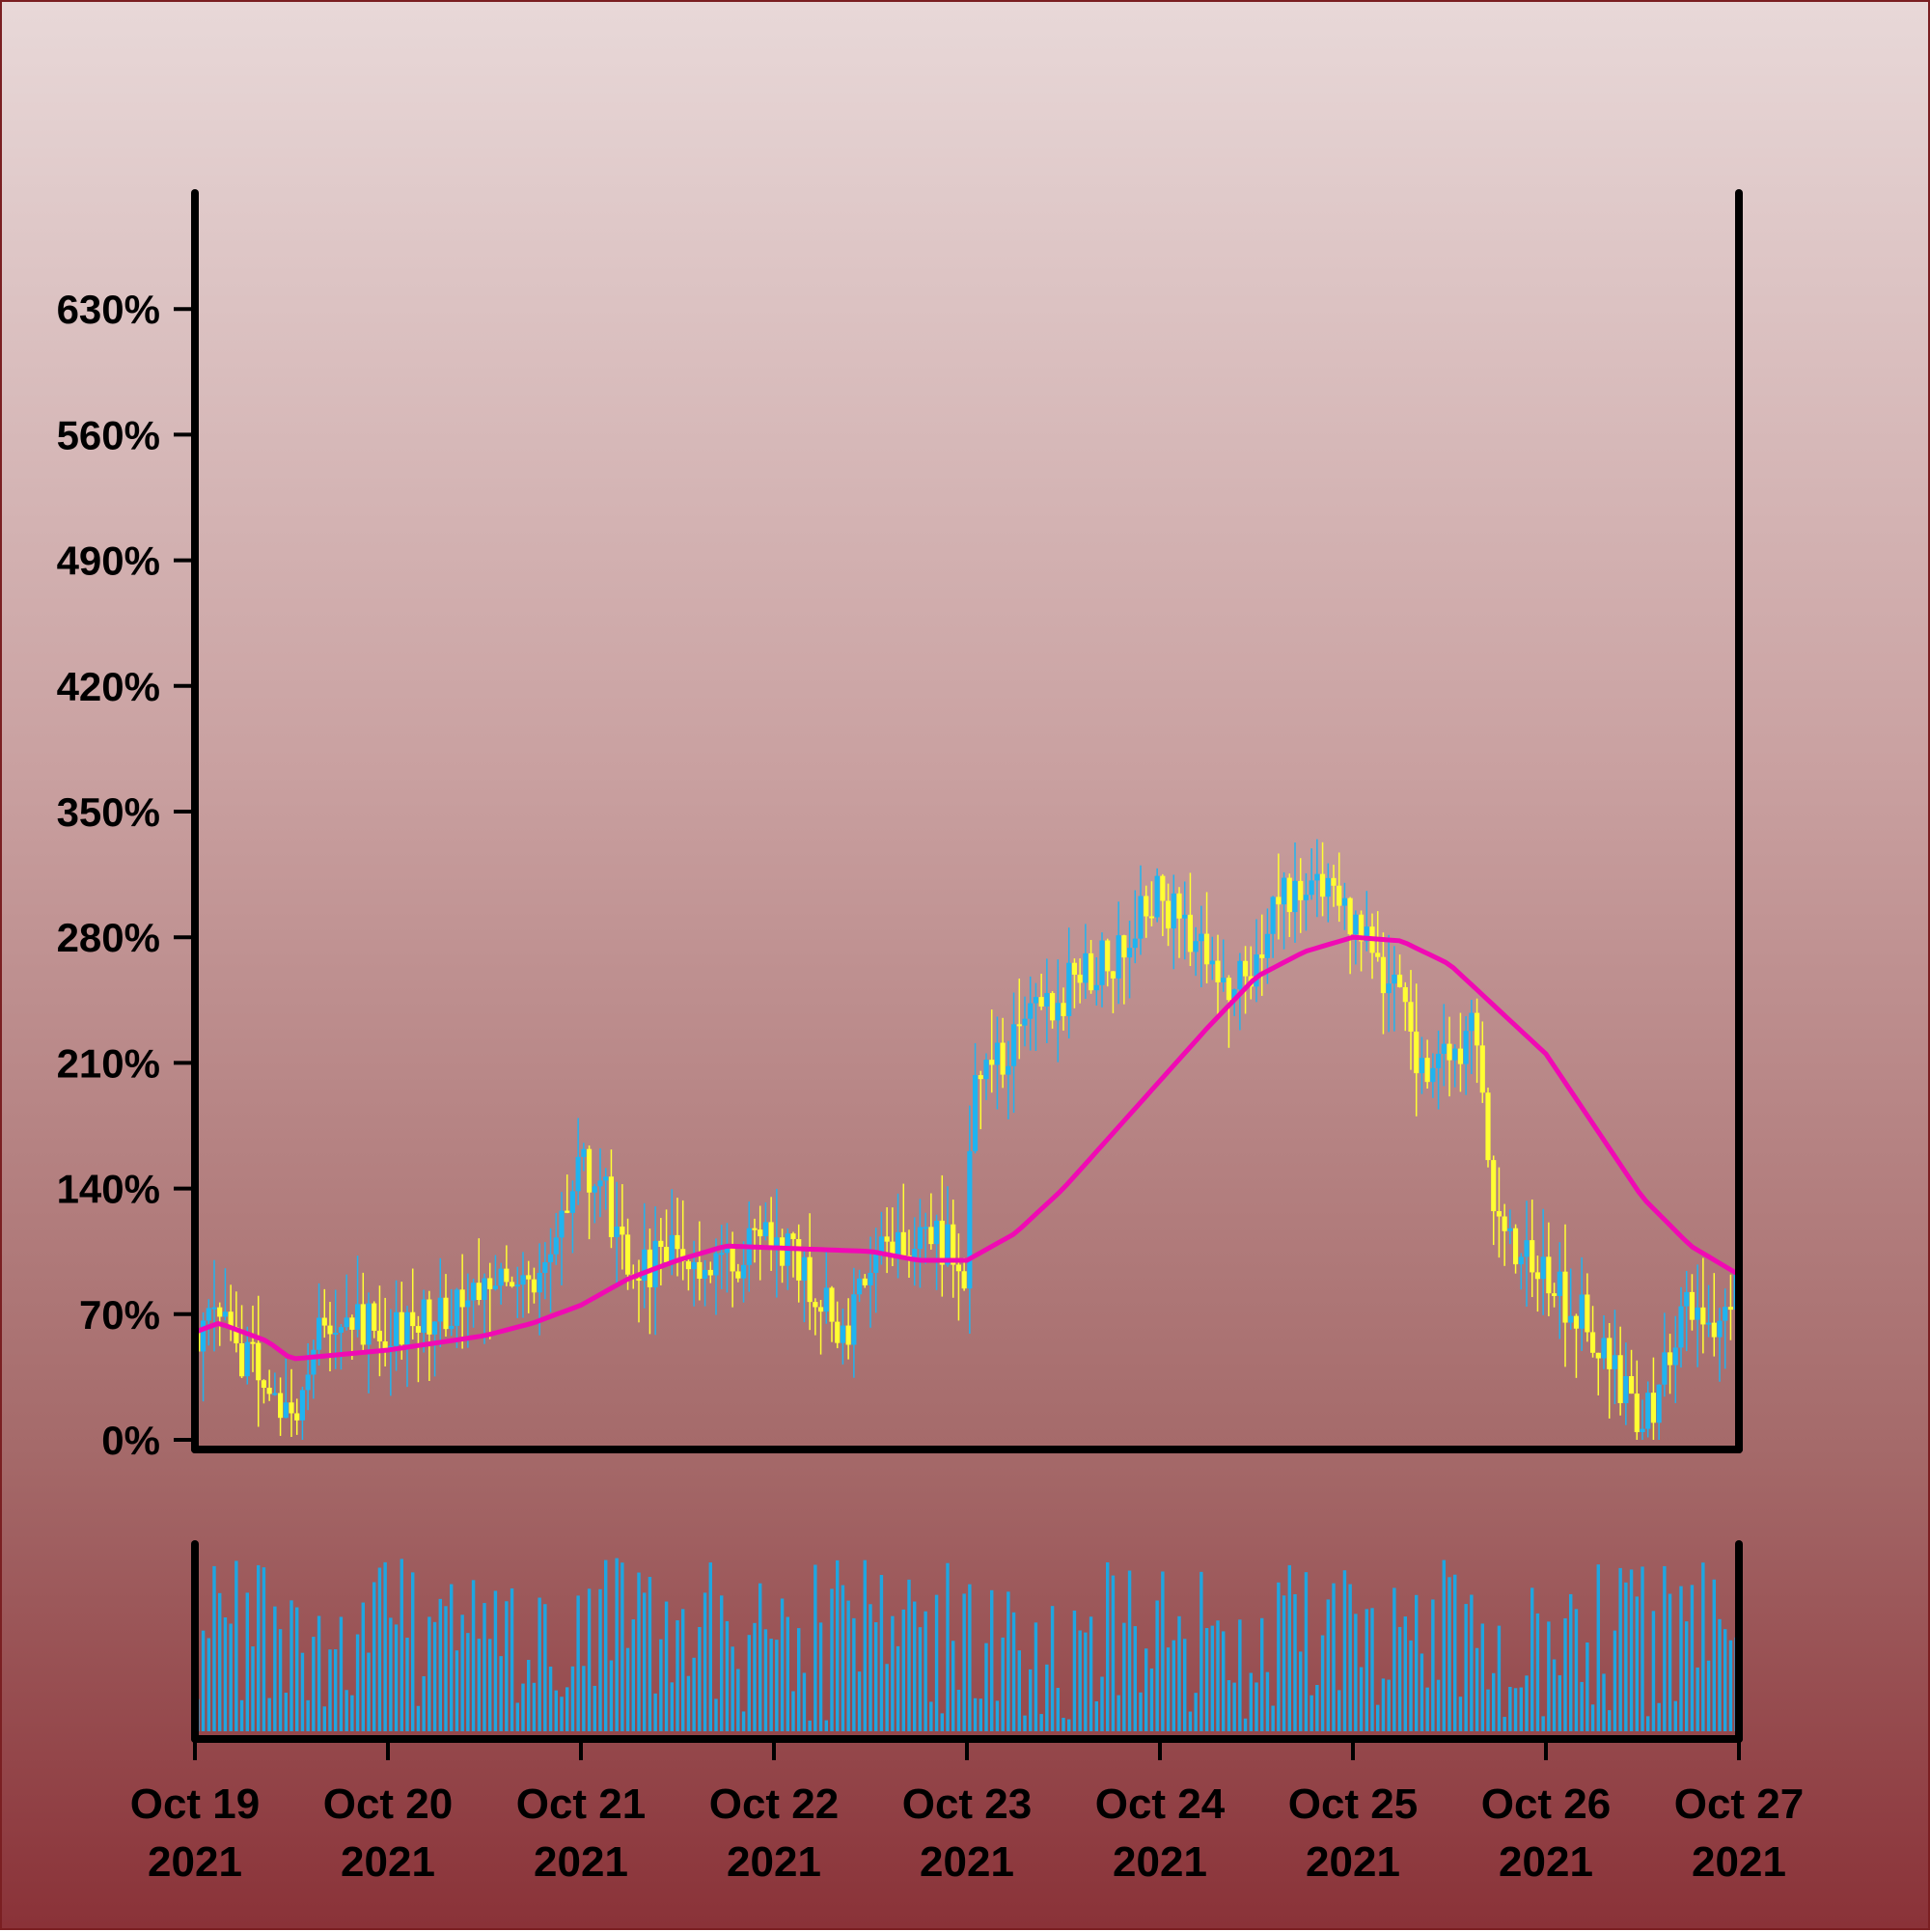 The height and width of the screenshot is (1932, 1930). I want to click on price-axis-ticks: 0% 70% 140% 210% 280% 350% 420% 490% 560% 630%, so click(124, 875).